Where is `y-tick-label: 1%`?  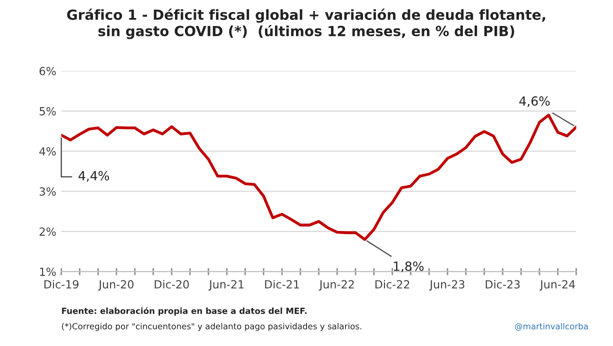
y-tick-label: 1% is located at coordinates (48, 272).